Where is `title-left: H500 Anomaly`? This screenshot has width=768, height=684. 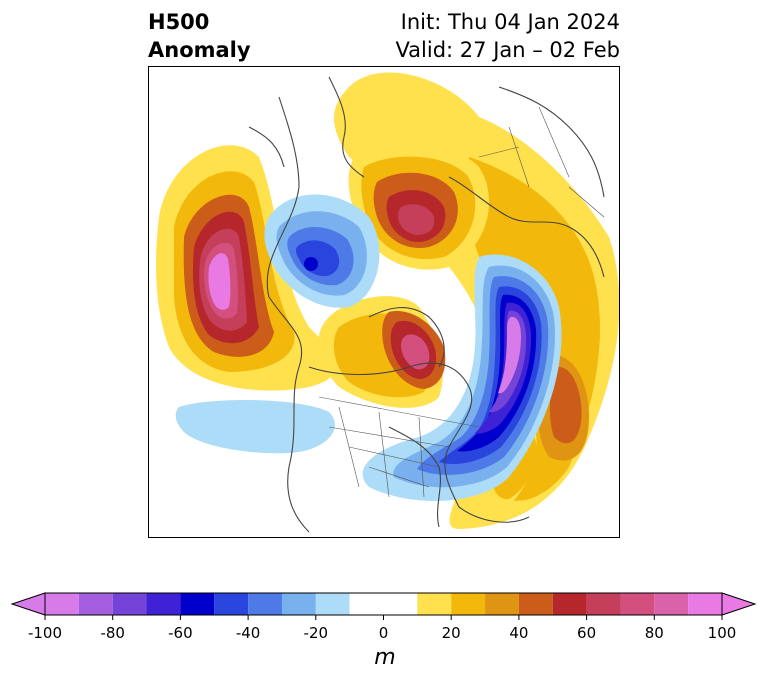
title-left: H500 Anomaly is located at coordinates (199, 36).